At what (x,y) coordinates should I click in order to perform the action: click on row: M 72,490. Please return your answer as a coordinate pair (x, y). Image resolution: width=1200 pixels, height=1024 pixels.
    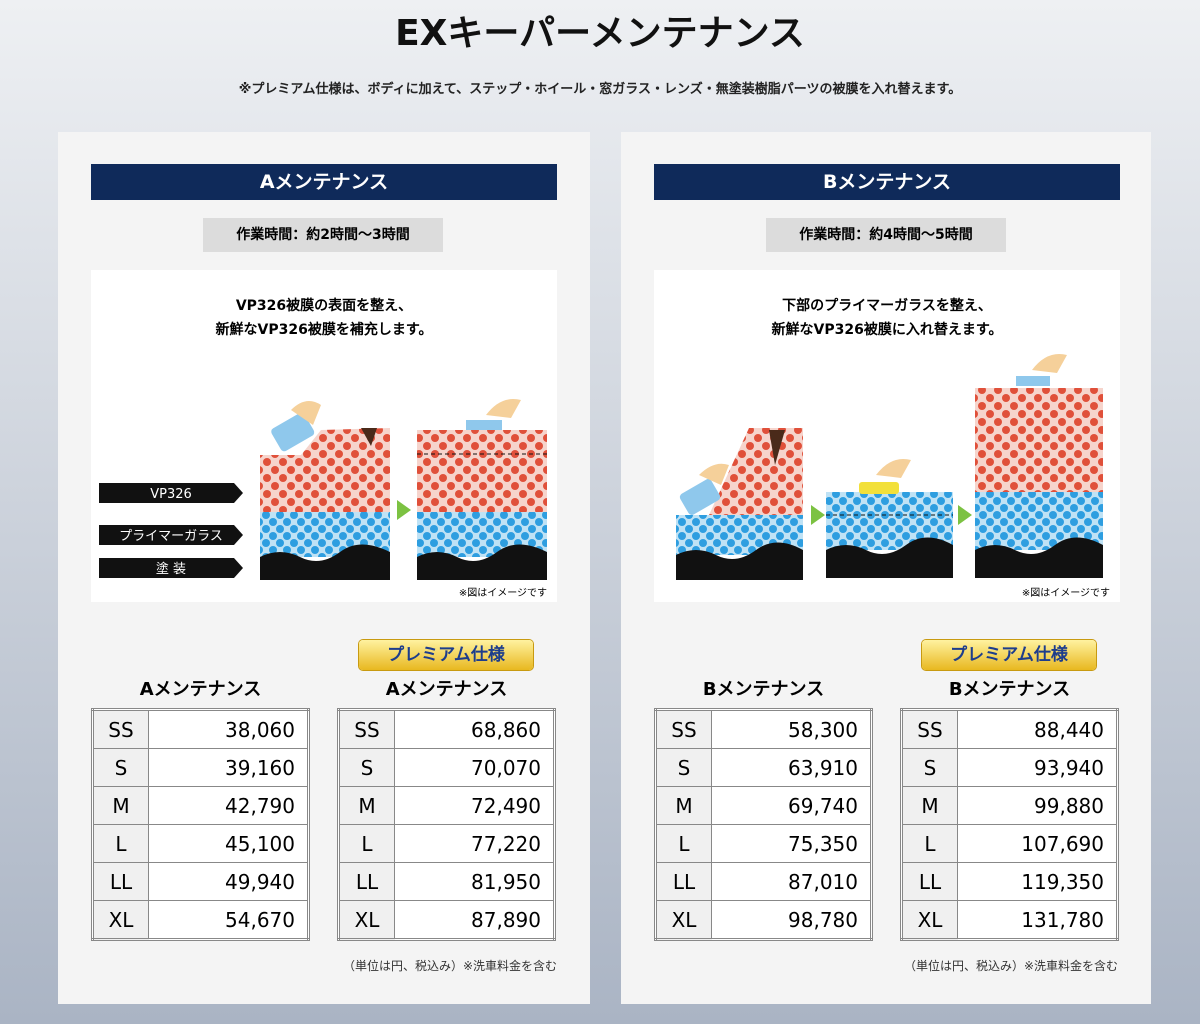
    Looking at the image, I should click on (446, 805).